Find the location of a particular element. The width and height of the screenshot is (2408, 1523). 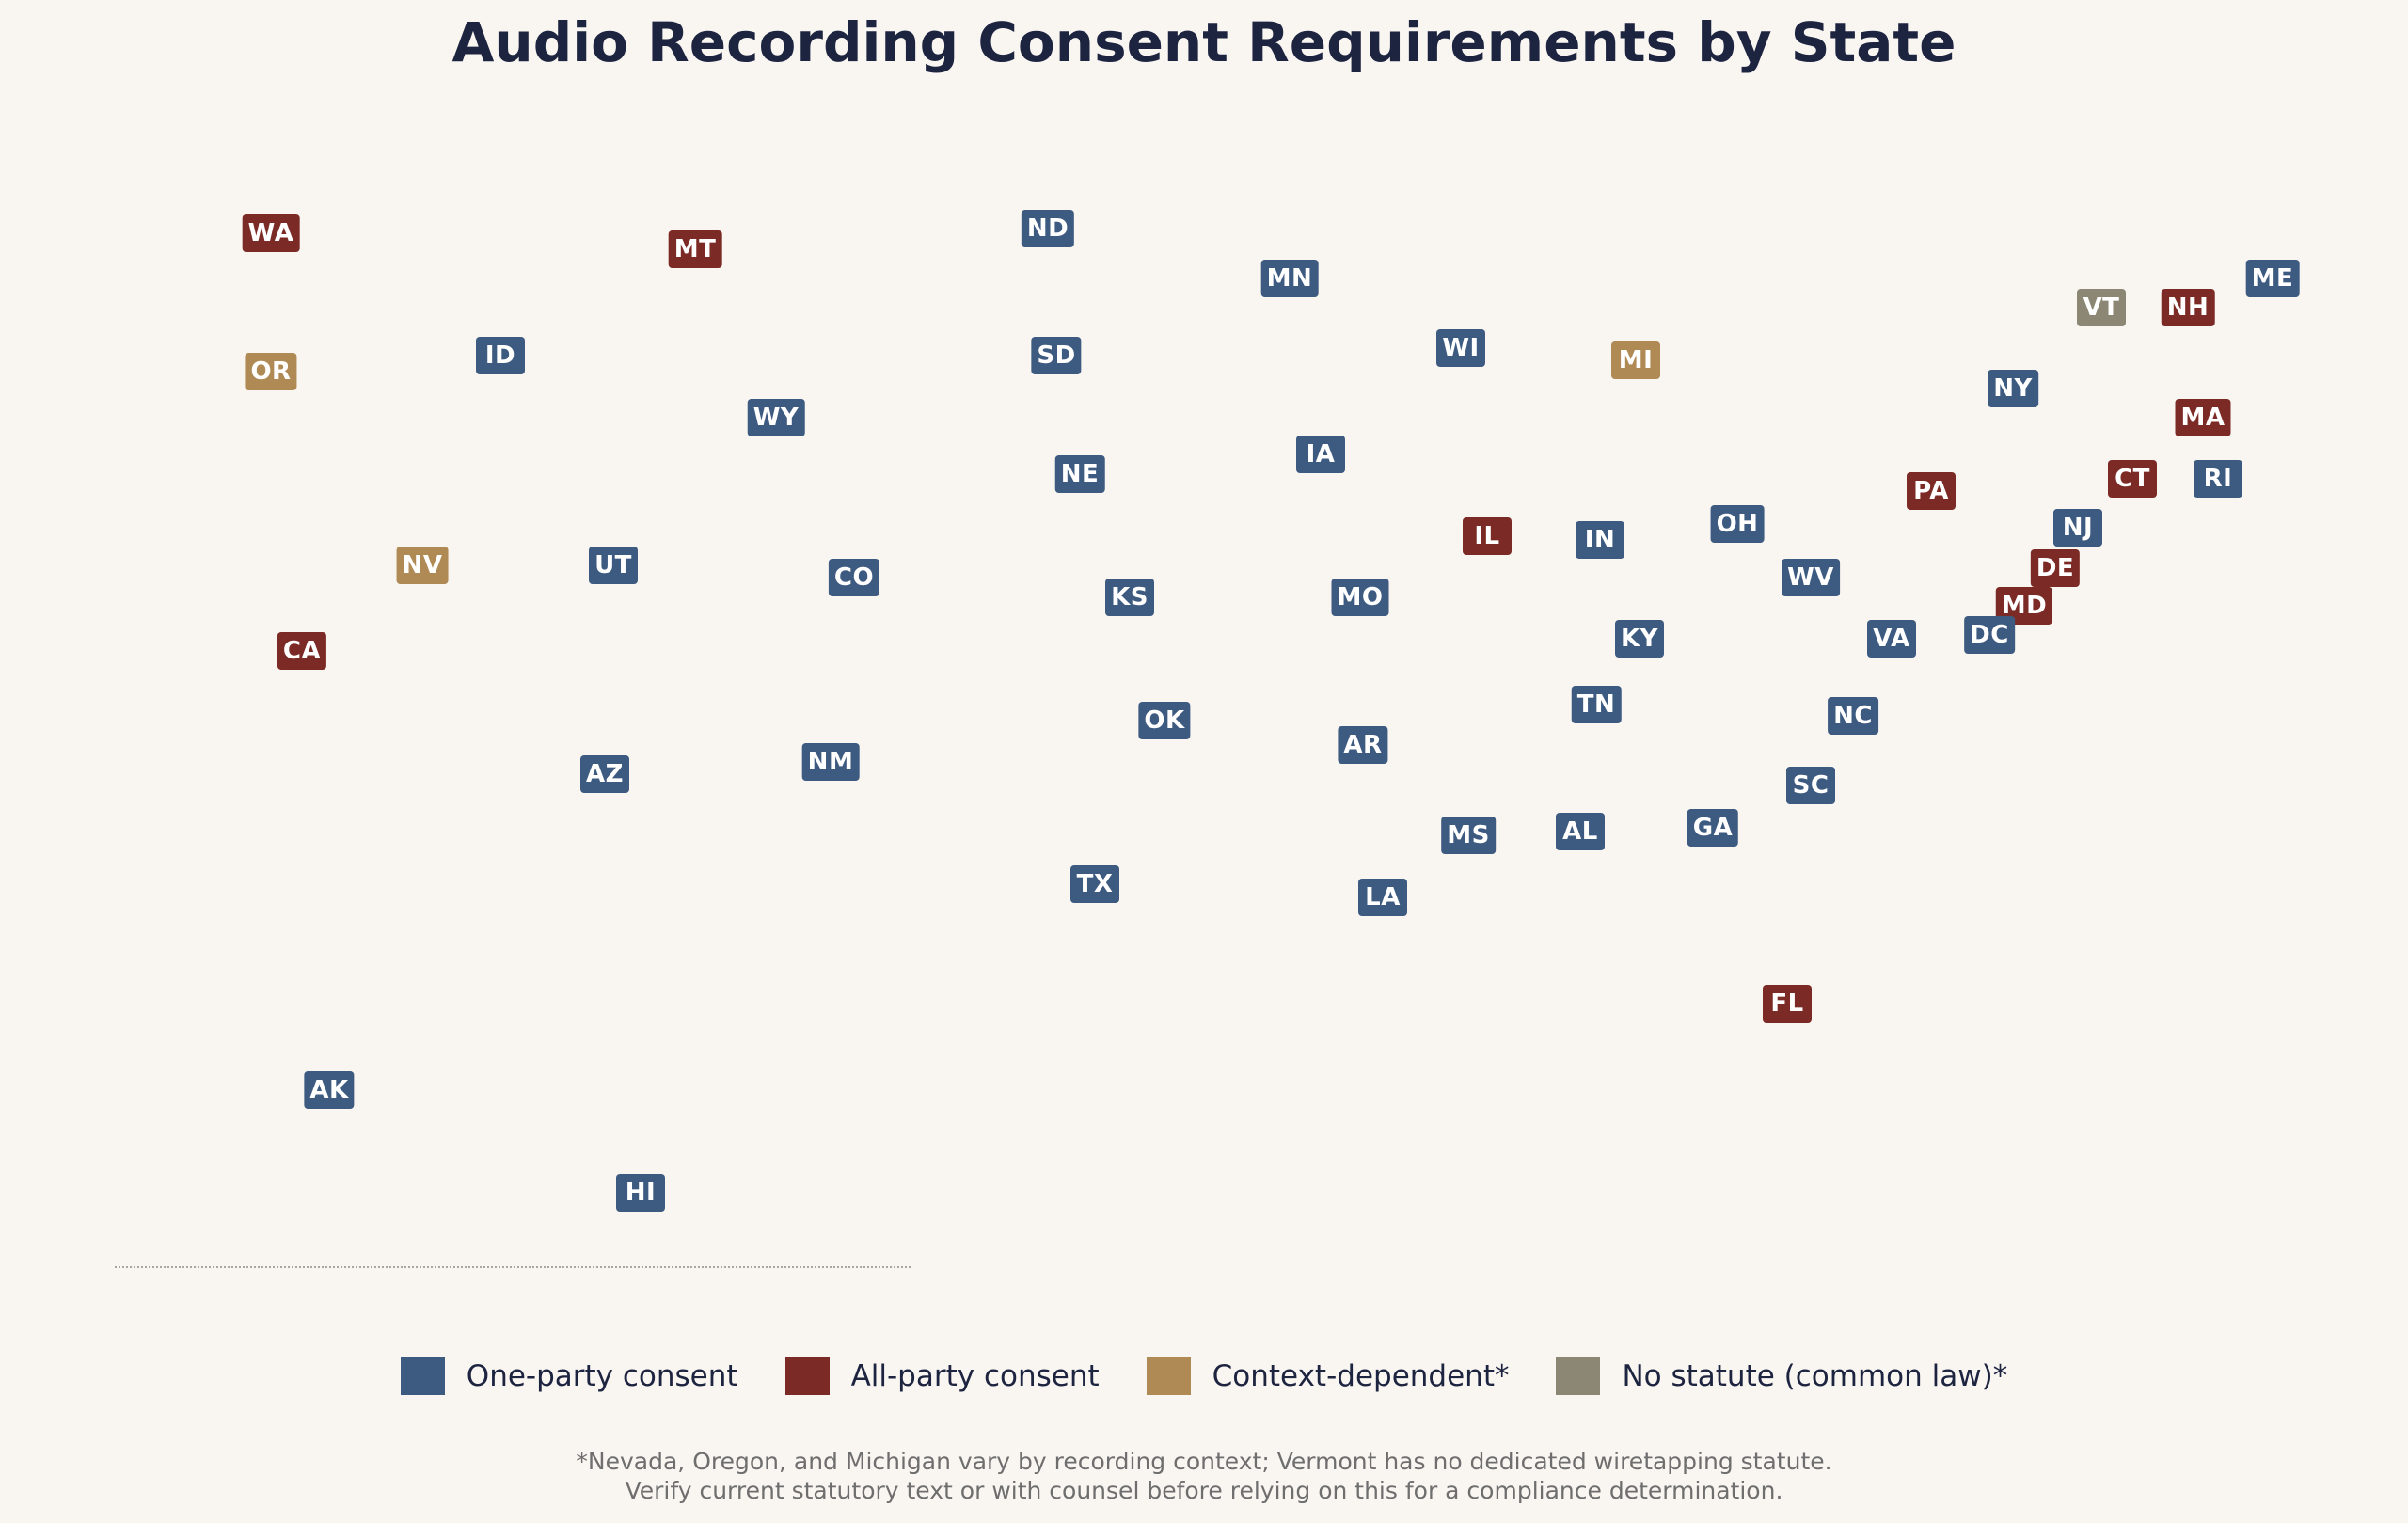

legend-item-context: Context-dependent* is located at coordinates (1328, 1376).